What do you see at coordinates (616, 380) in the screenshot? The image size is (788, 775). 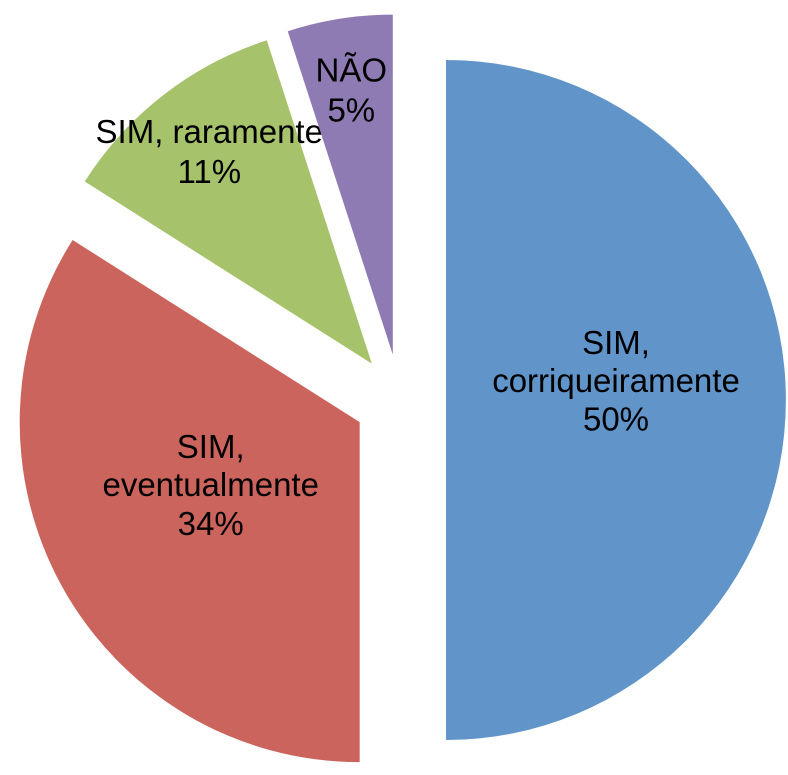 I see `label-line: corriqueiramente` at bounding box center [616, 380].